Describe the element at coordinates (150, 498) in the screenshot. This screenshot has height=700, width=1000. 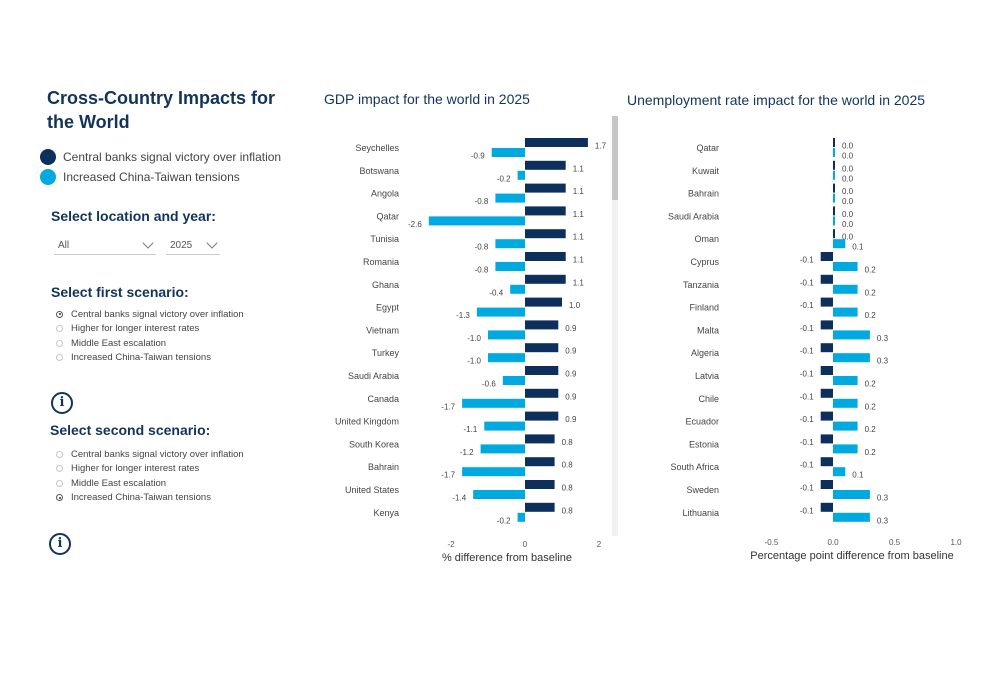
I see `scenario2-option: Increased China-Taiwan tensions` at that location.